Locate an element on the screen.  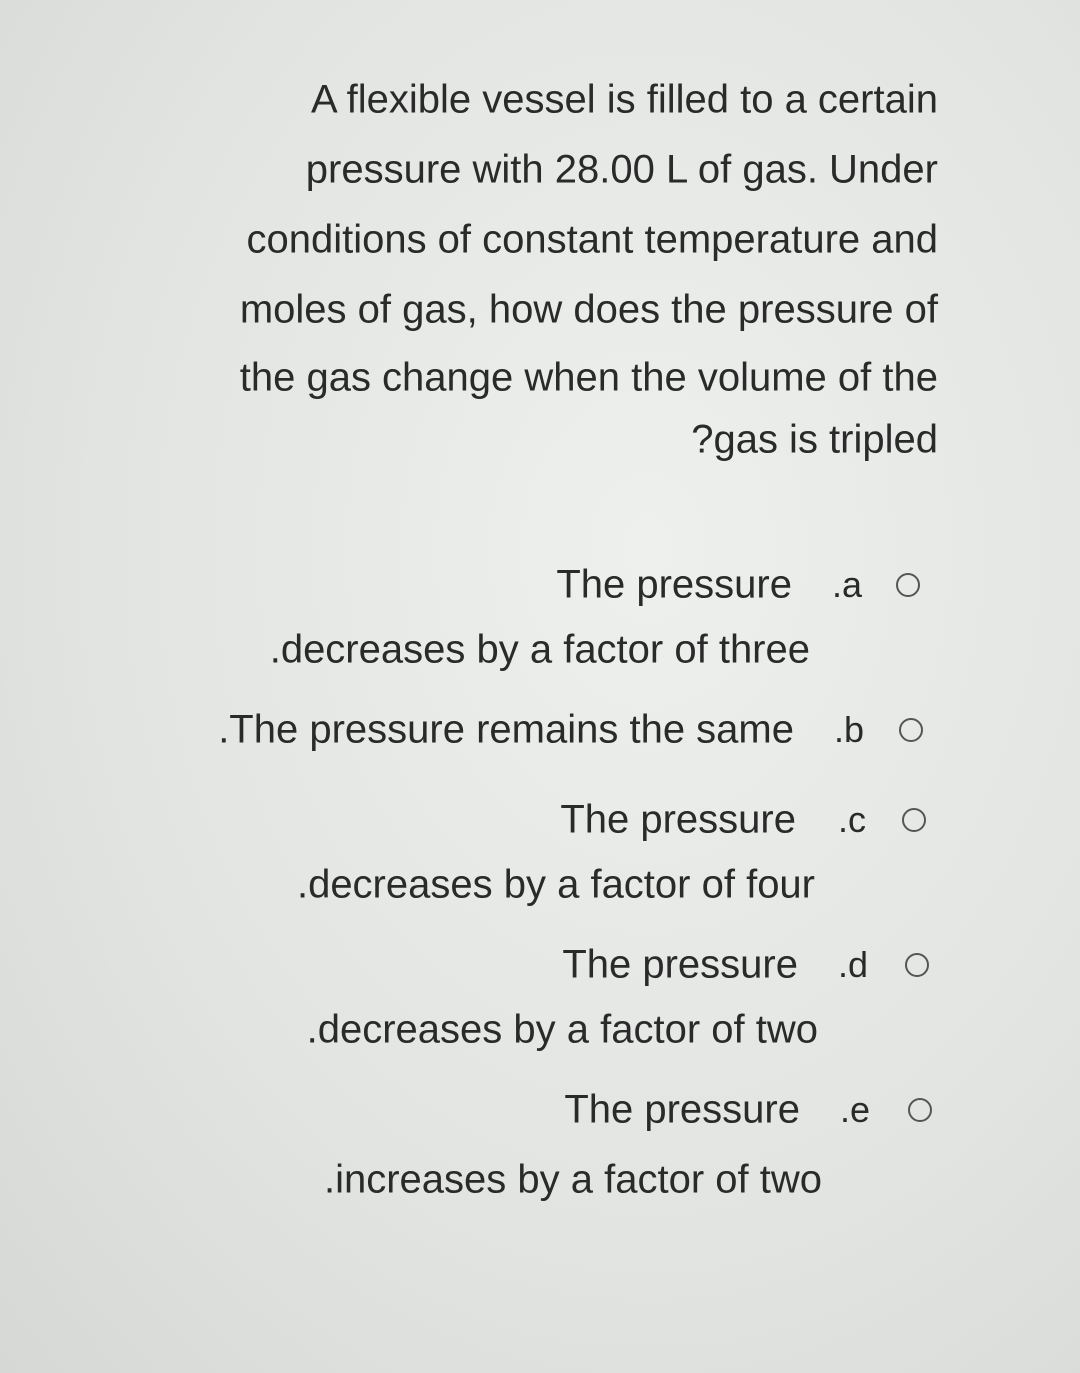
question-line: moles of gas, how does the pressure of is located at coordinates (588, 309).